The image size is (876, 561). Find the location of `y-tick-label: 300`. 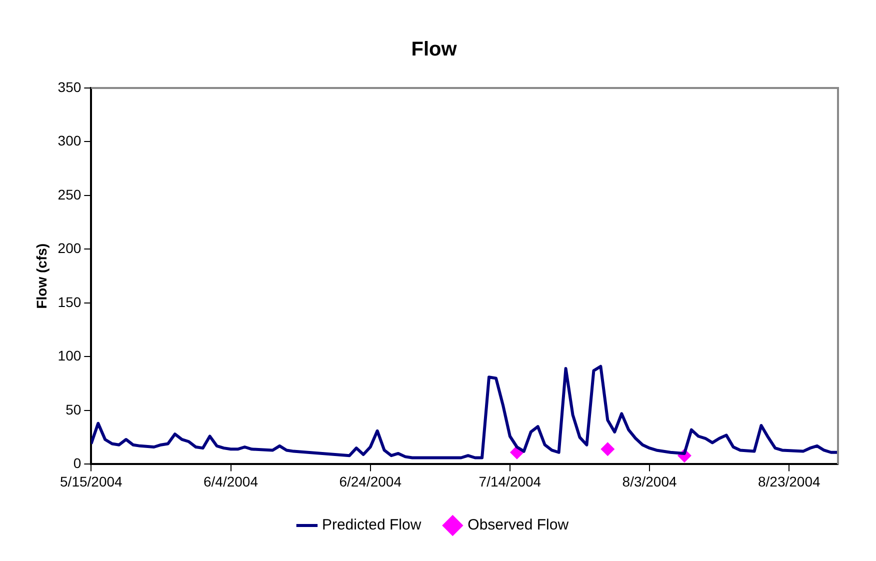

y-tick-label: 300 is located at coordinates (70, 140).